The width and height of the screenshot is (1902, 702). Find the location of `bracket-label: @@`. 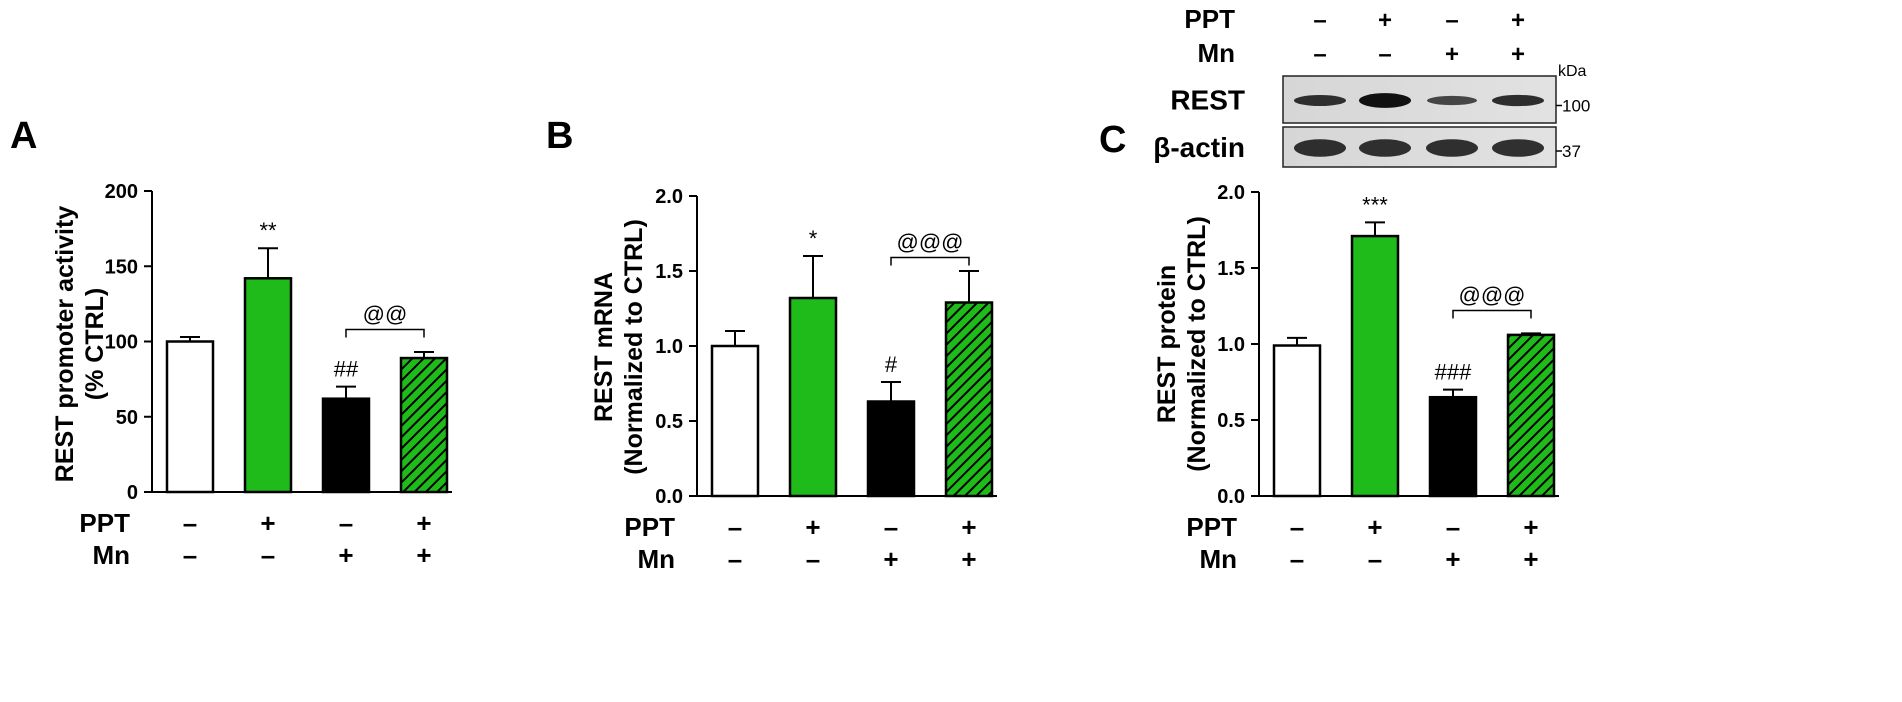

bracket-label: @@ is located at coordinates (385, 313).